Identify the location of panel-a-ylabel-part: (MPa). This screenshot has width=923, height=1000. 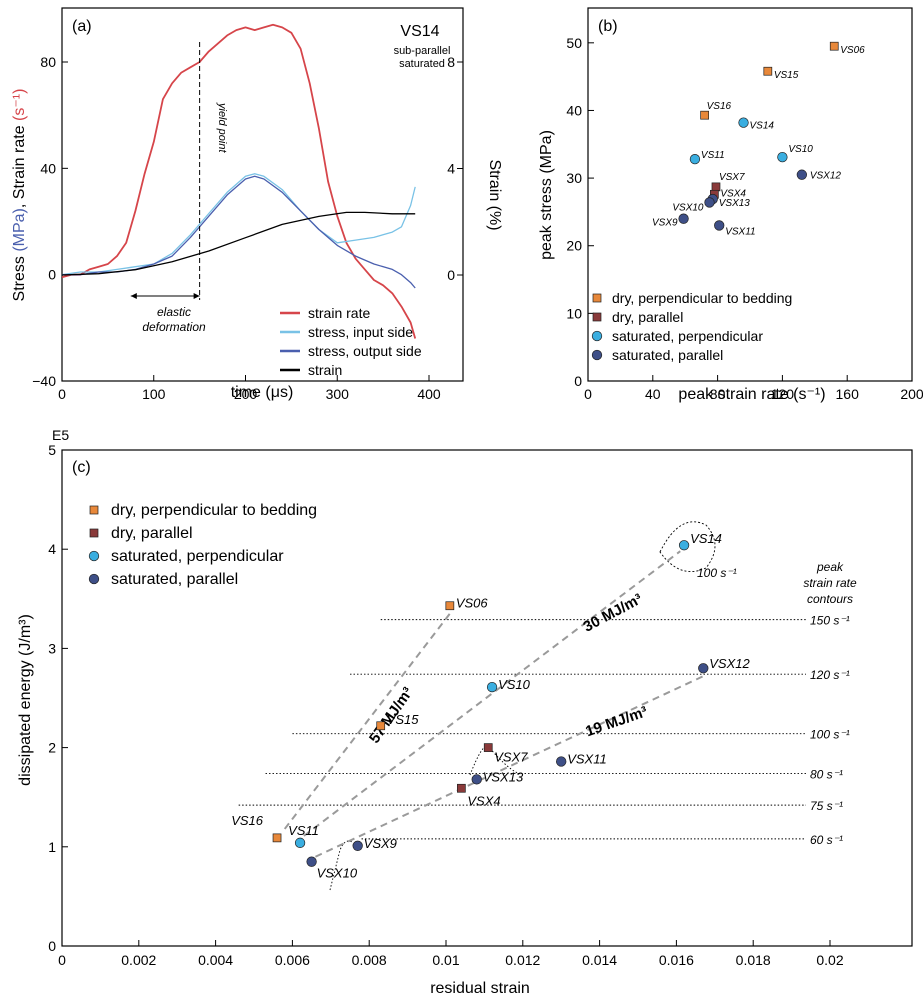
(19, 230).